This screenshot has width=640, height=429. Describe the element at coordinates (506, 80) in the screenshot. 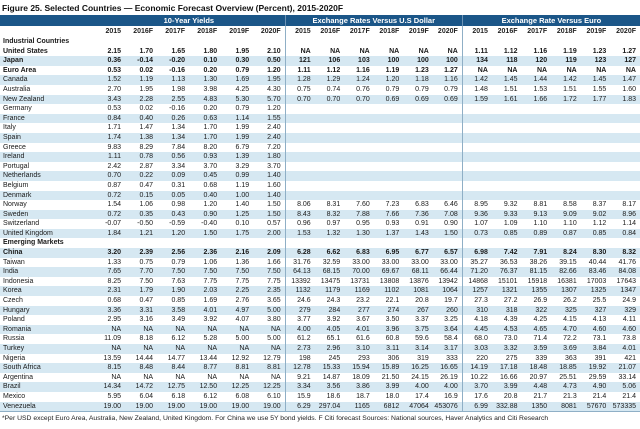

I see `value-cell: 1.45` at that location.